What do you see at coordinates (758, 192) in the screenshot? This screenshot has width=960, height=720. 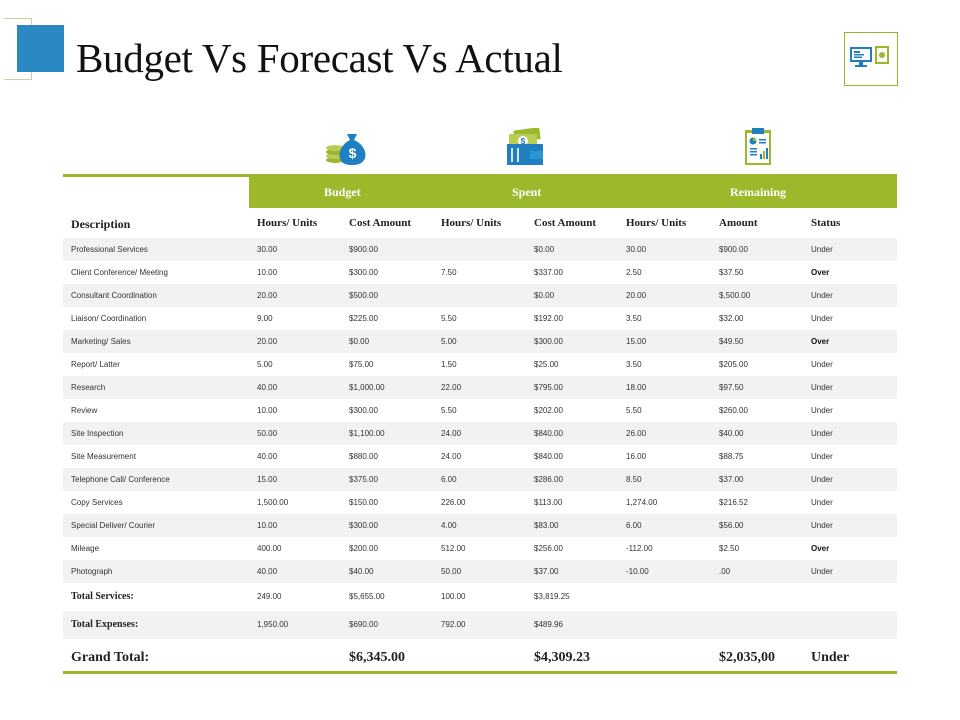 I see `group-remaining: Remaining` at bounding box center [758, 192].